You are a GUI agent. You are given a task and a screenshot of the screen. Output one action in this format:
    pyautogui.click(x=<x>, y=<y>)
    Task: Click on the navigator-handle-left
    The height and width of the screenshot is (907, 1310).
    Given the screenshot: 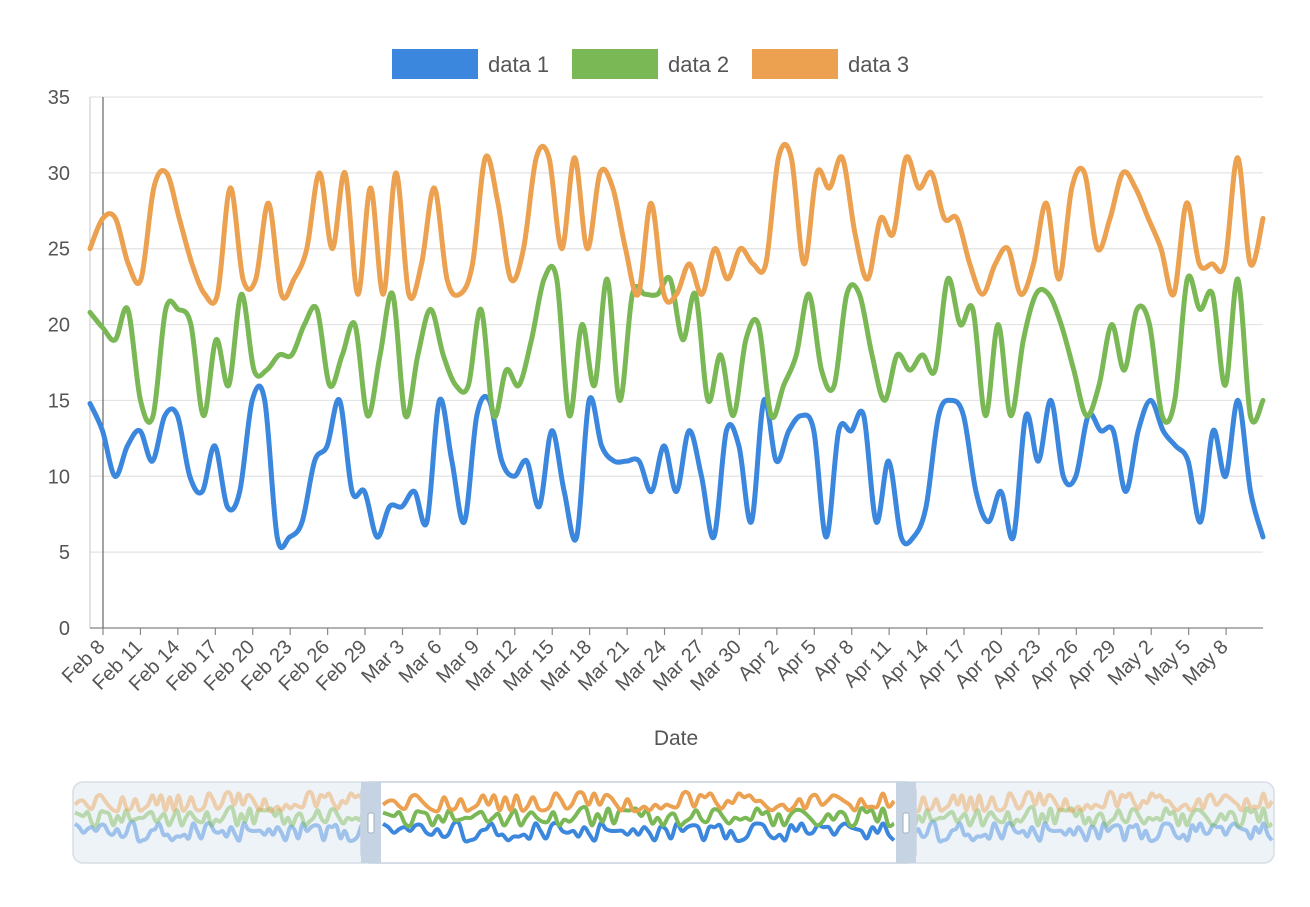 What is the action you would take?
    pyautogui.click(x=371, y=822)
    